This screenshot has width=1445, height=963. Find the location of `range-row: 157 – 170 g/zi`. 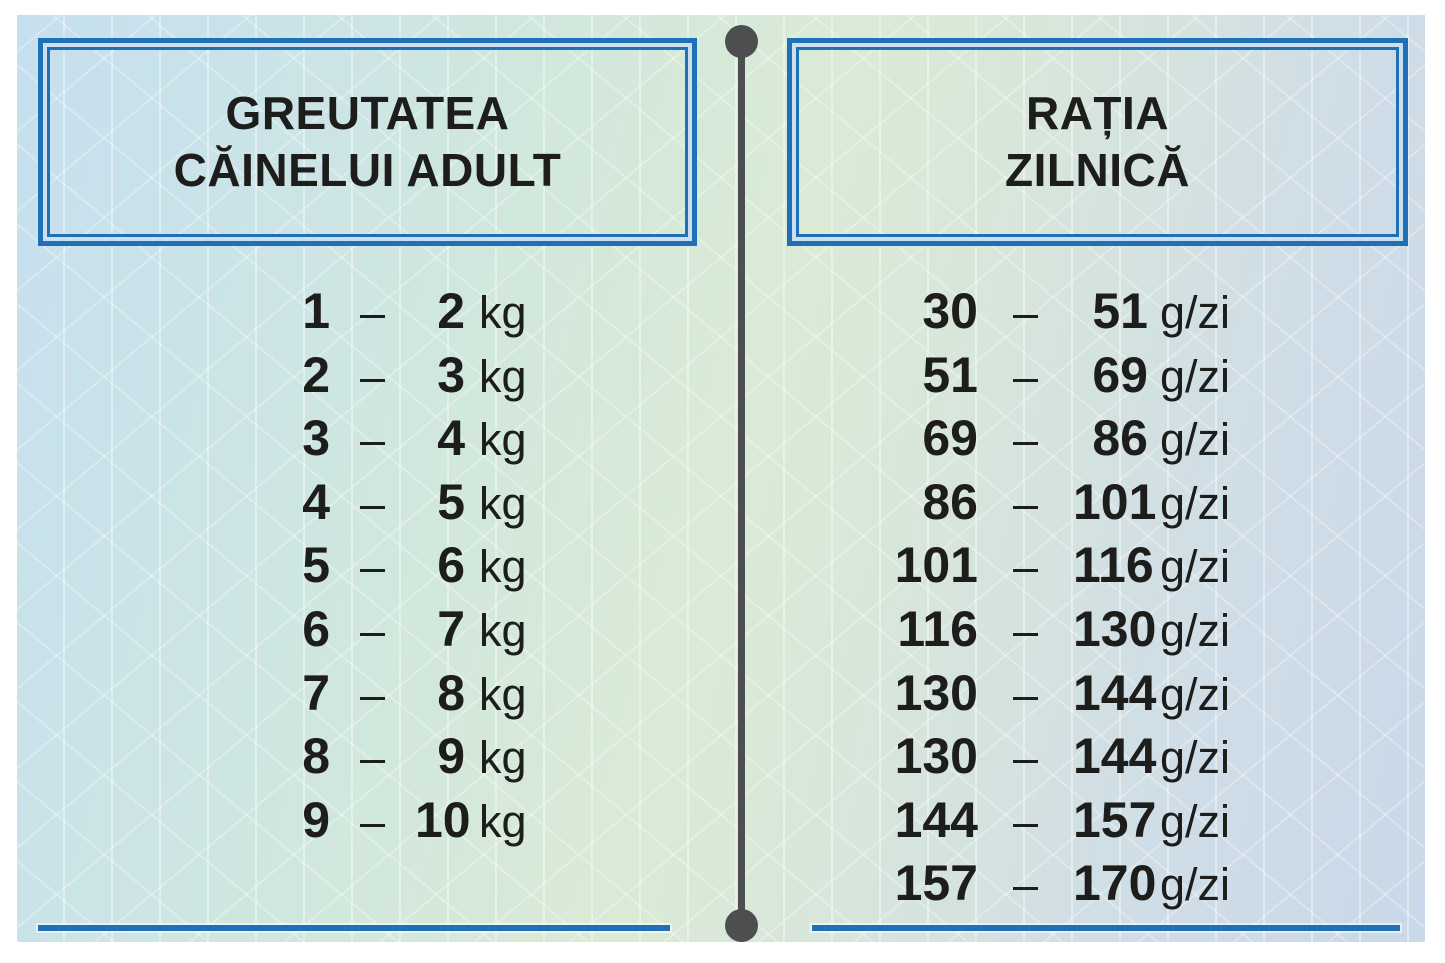

range-row: 157 – 170 g/zi is located at coordinates (1074, 884).